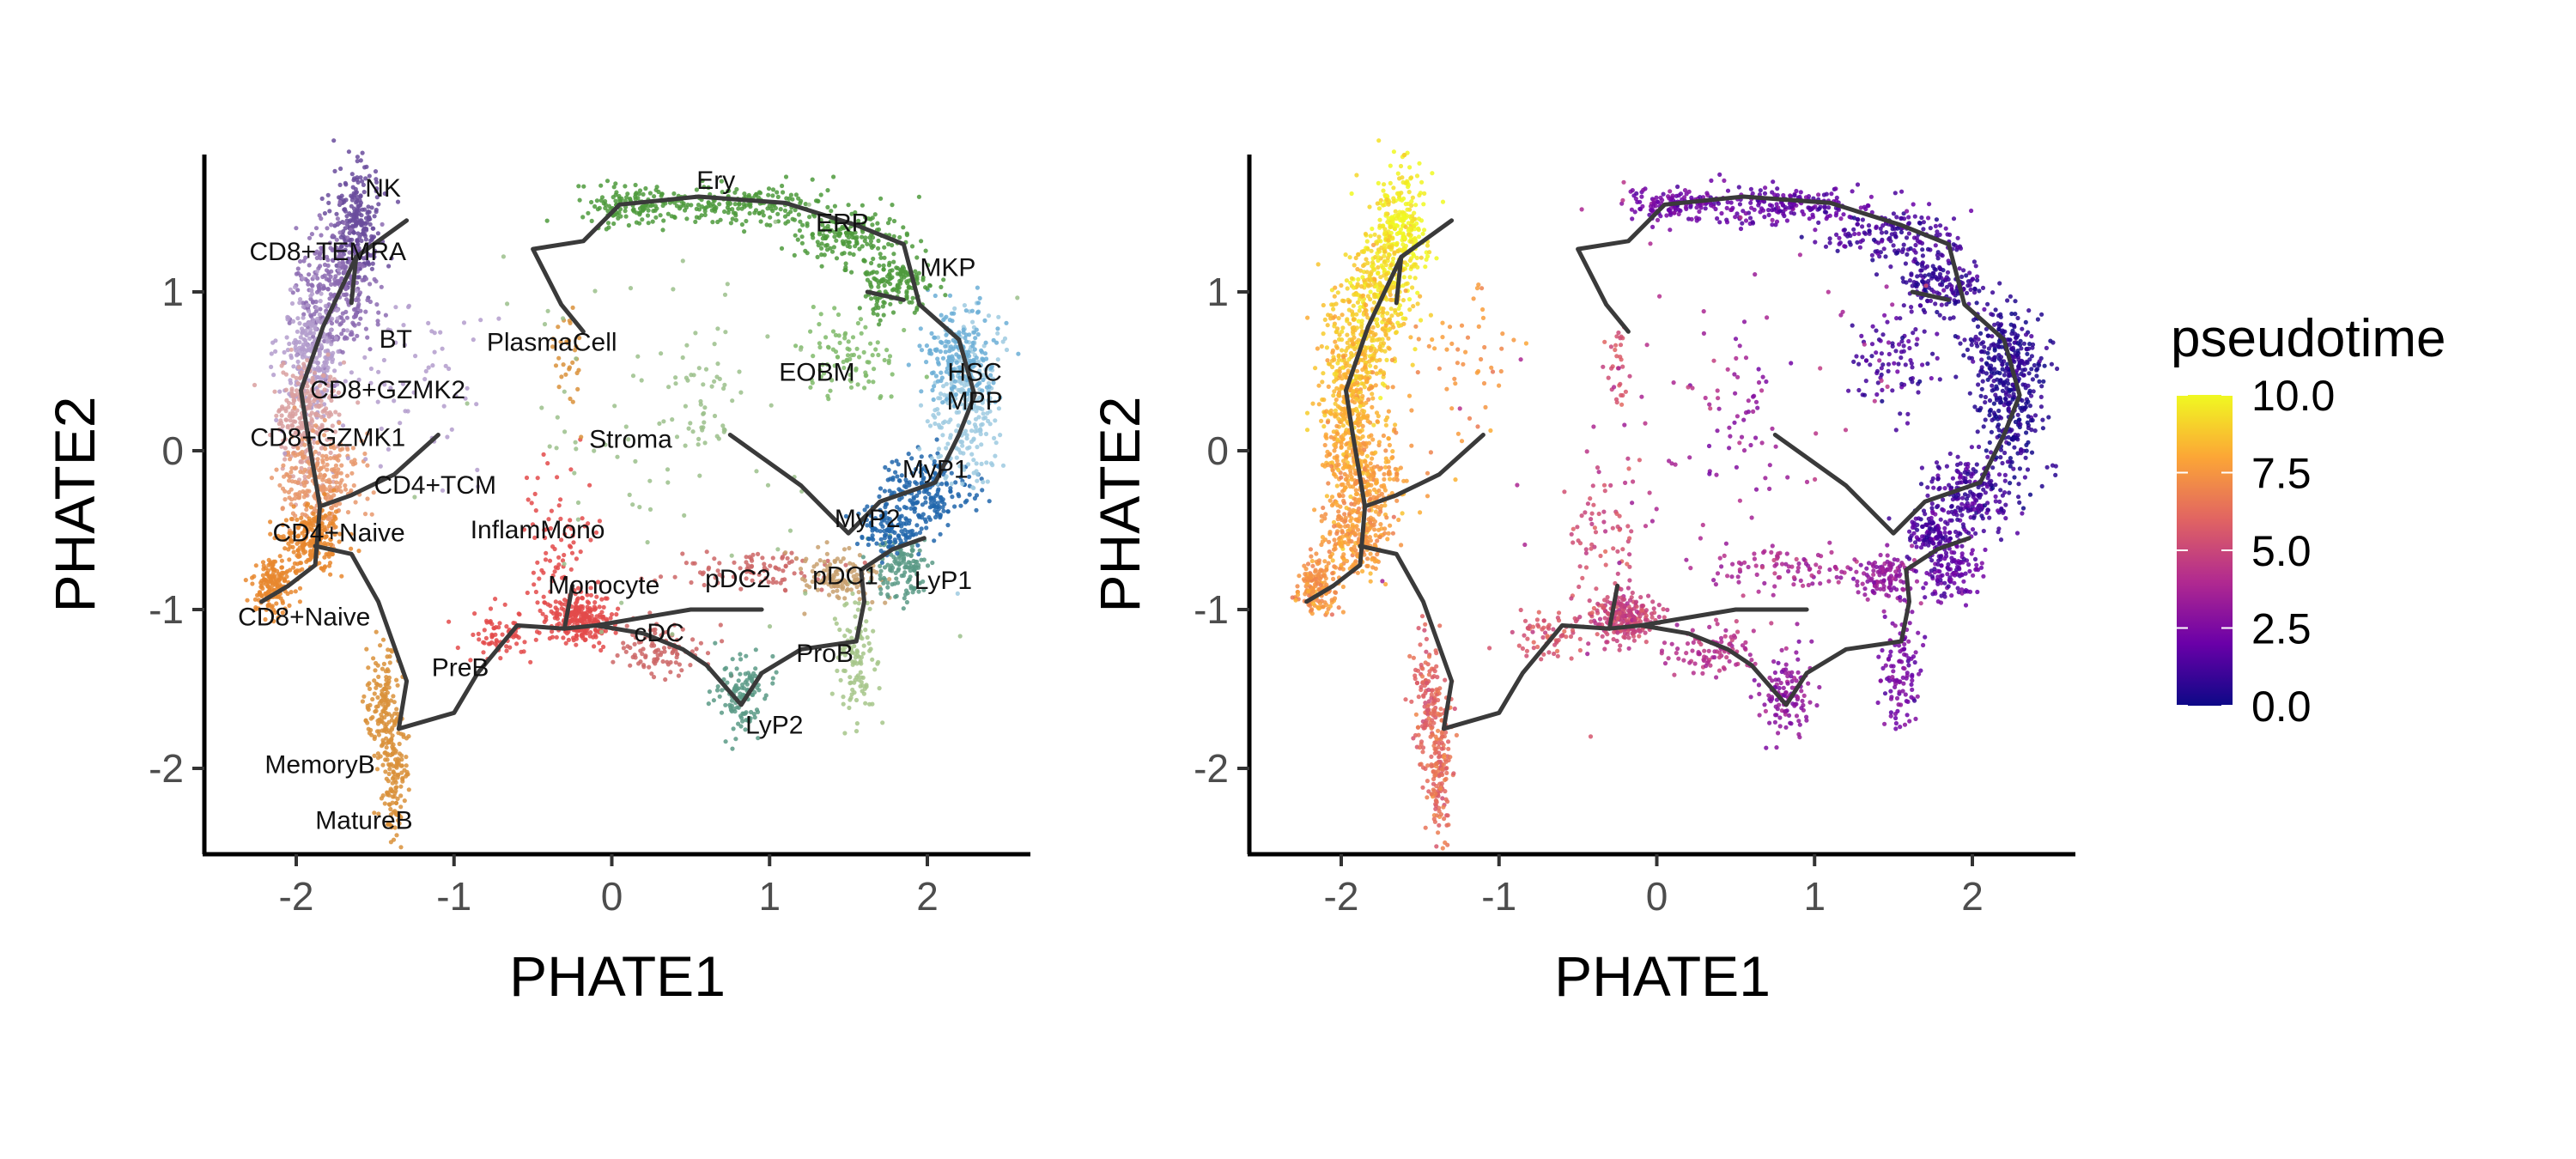  Describe the element at coordinates (172, 451) in the screenshot. I see `y-tick-label: 0` at that location.